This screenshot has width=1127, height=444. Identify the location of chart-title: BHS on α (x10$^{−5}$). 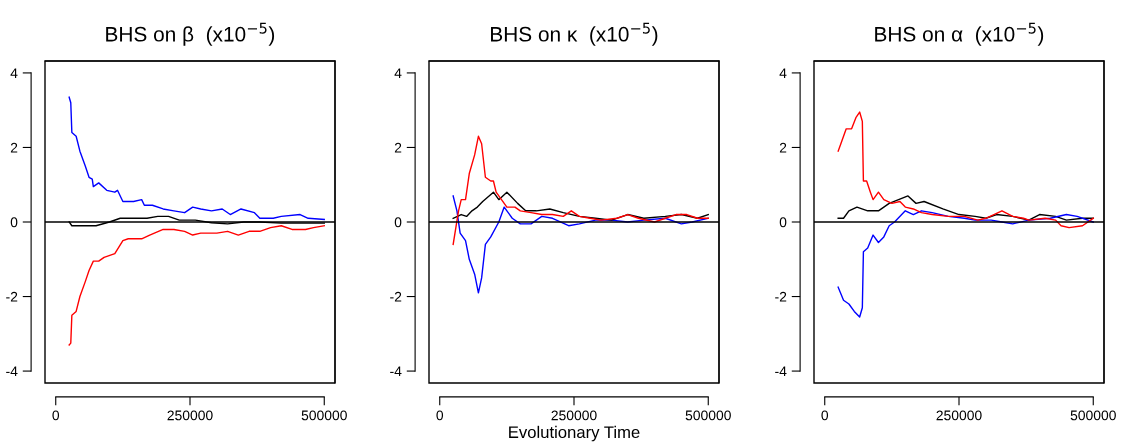
(959, 34).